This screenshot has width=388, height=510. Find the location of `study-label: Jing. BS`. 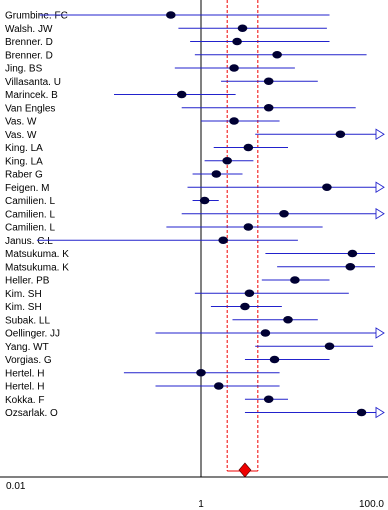

study-label: Jing. BS is located at coordinates (24, 69).